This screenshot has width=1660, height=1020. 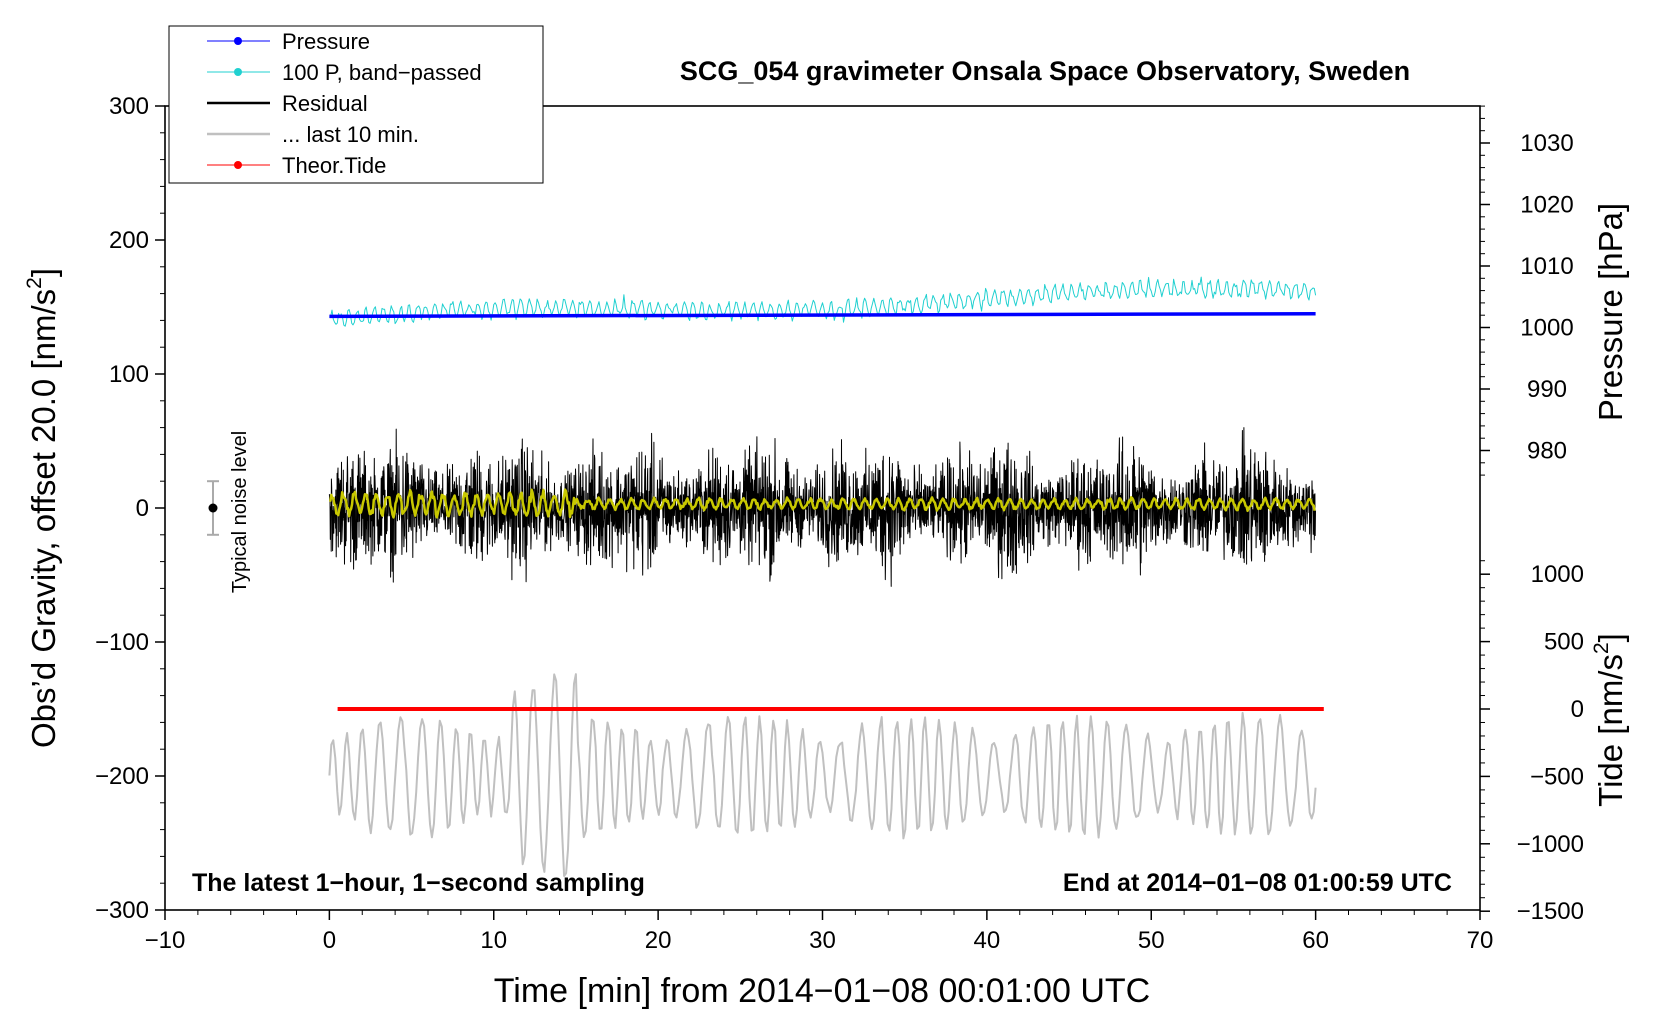 I want to click on x-tick-label: 60, so click(x=1315, y=940).